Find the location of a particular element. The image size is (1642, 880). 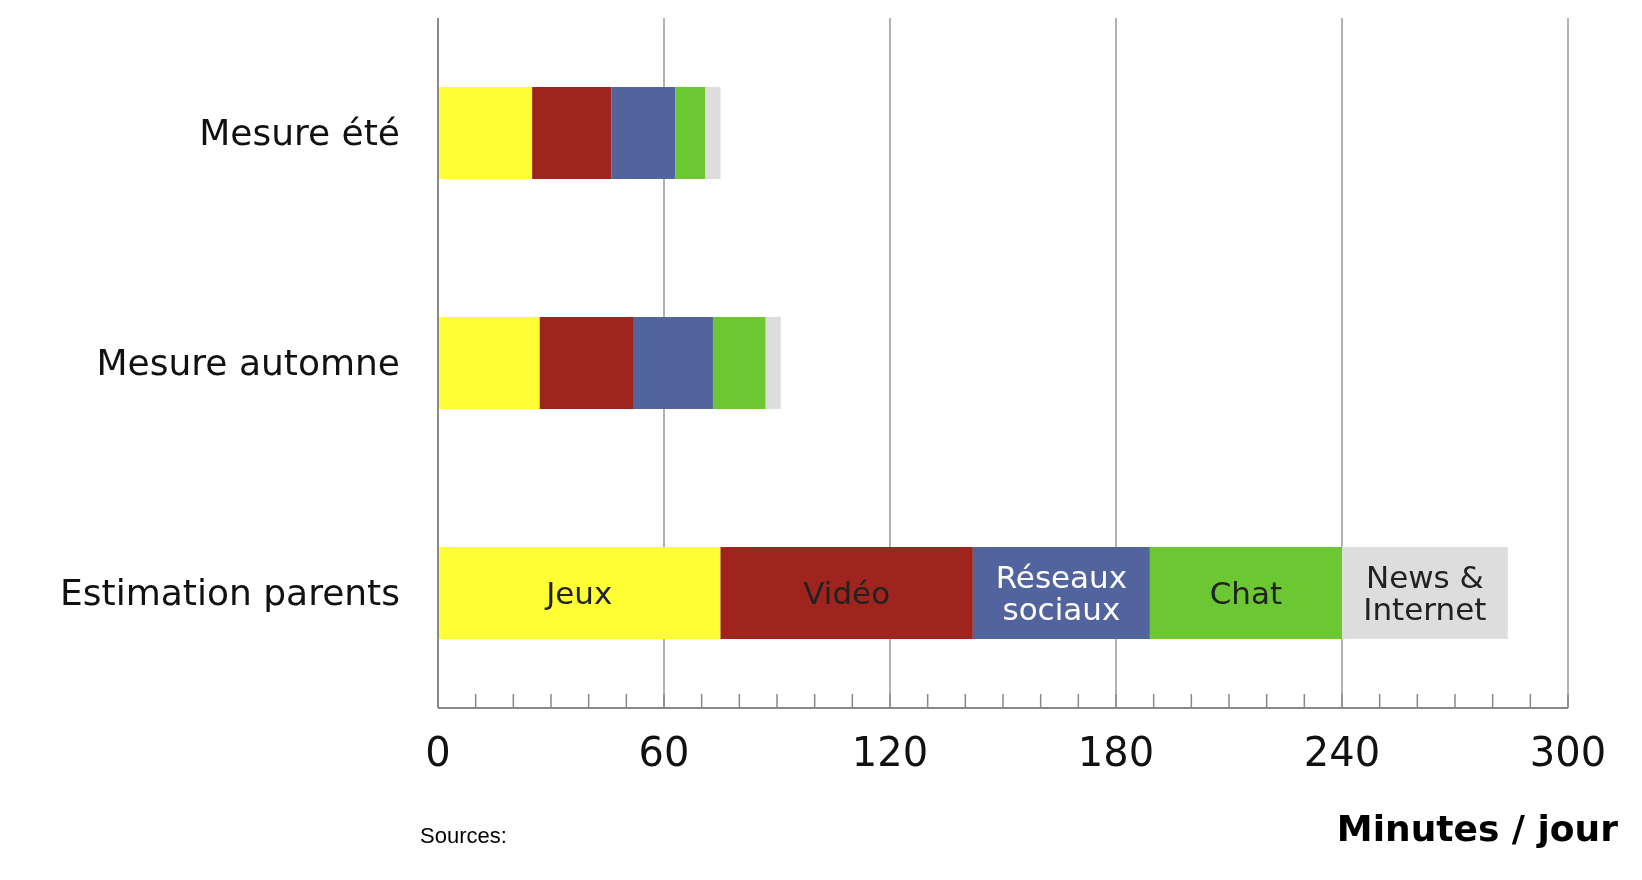

series-label: Jeux is located at coordinates (578, 592).